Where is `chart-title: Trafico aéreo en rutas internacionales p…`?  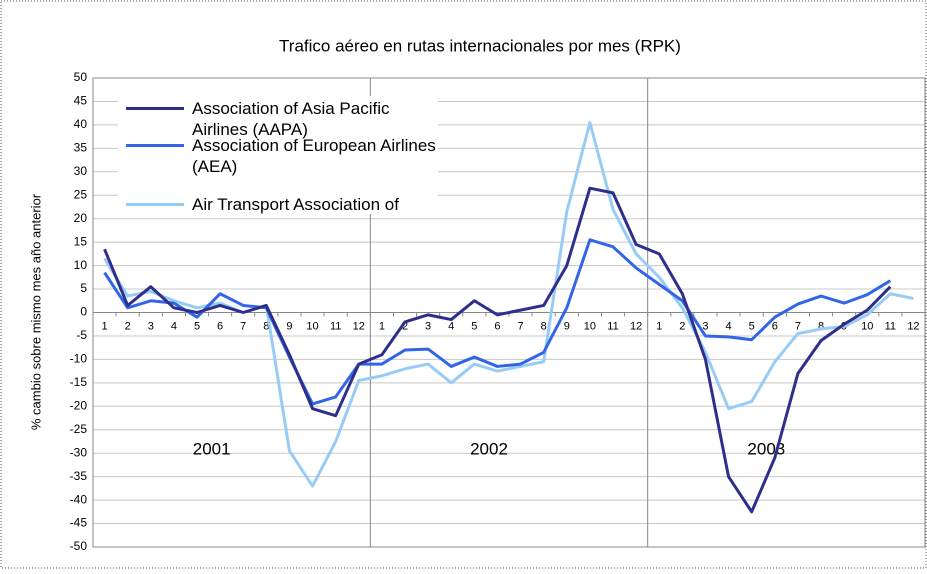 chart-title: Trafico aéreo en rutas internacionales p… is located at coordinates (480, 45).